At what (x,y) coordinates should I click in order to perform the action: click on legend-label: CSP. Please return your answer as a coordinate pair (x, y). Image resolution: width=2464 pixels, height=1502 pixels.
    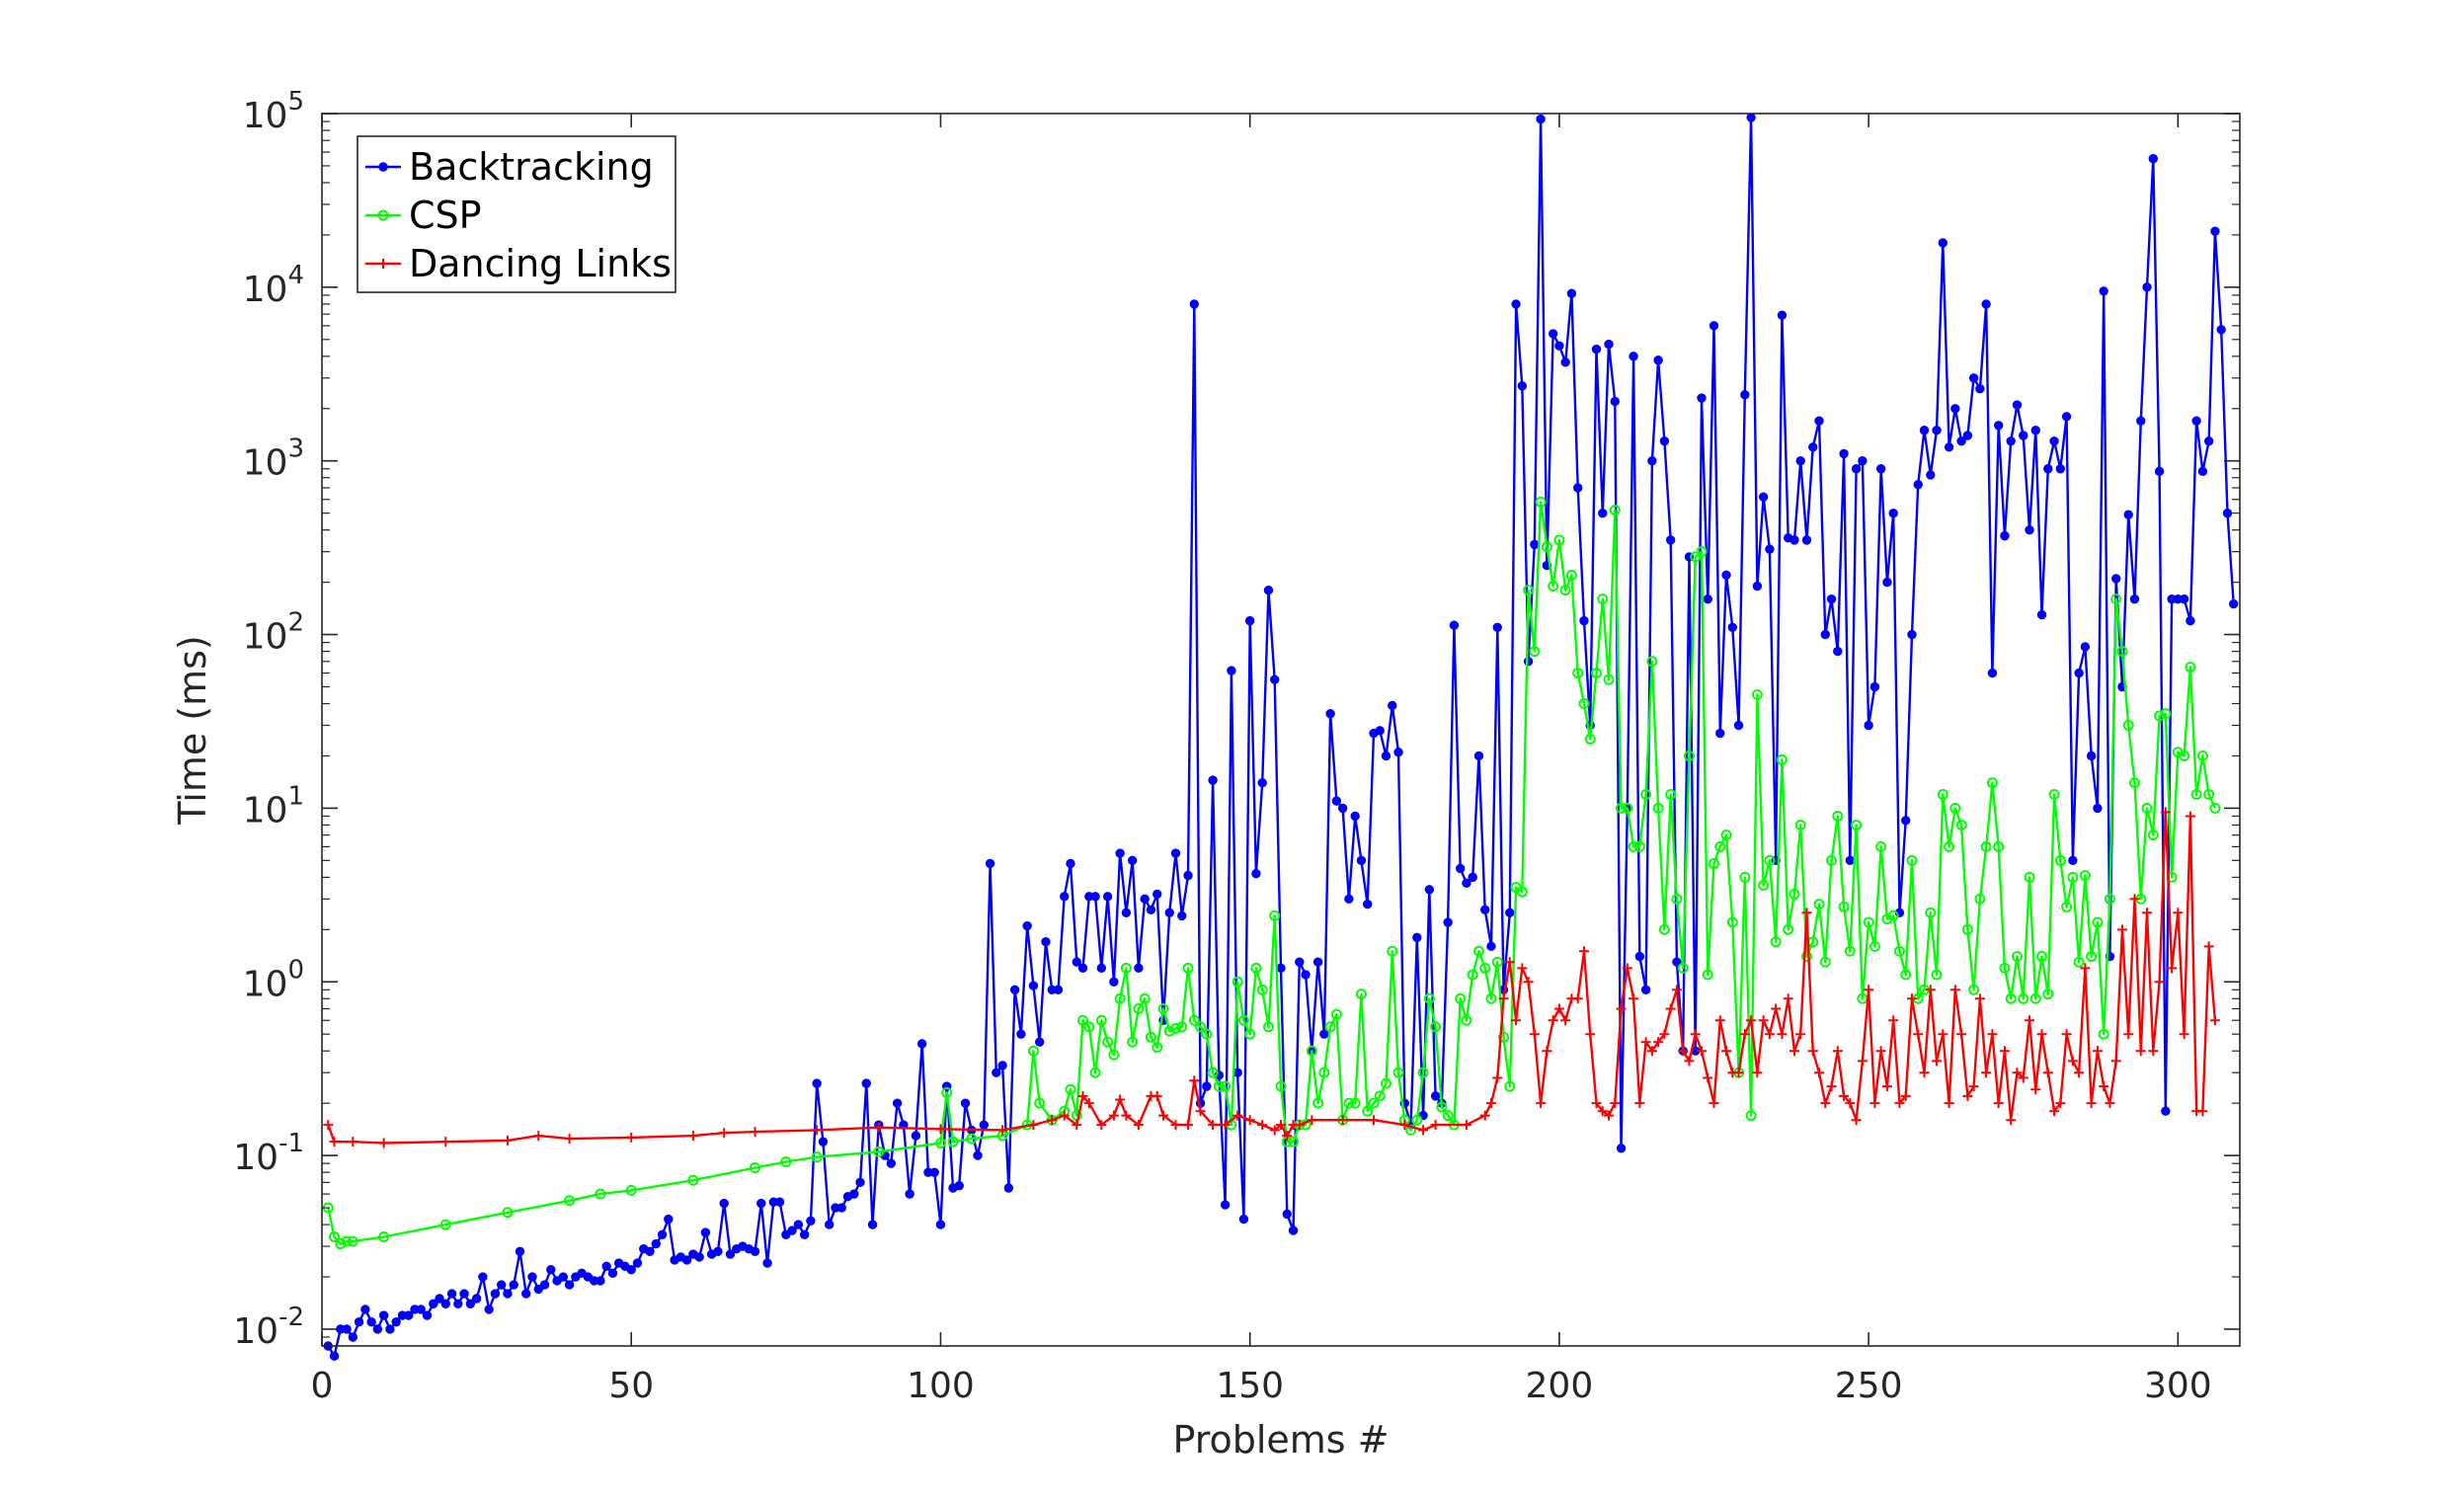
    Looking at the image, I should click on (445, 215).